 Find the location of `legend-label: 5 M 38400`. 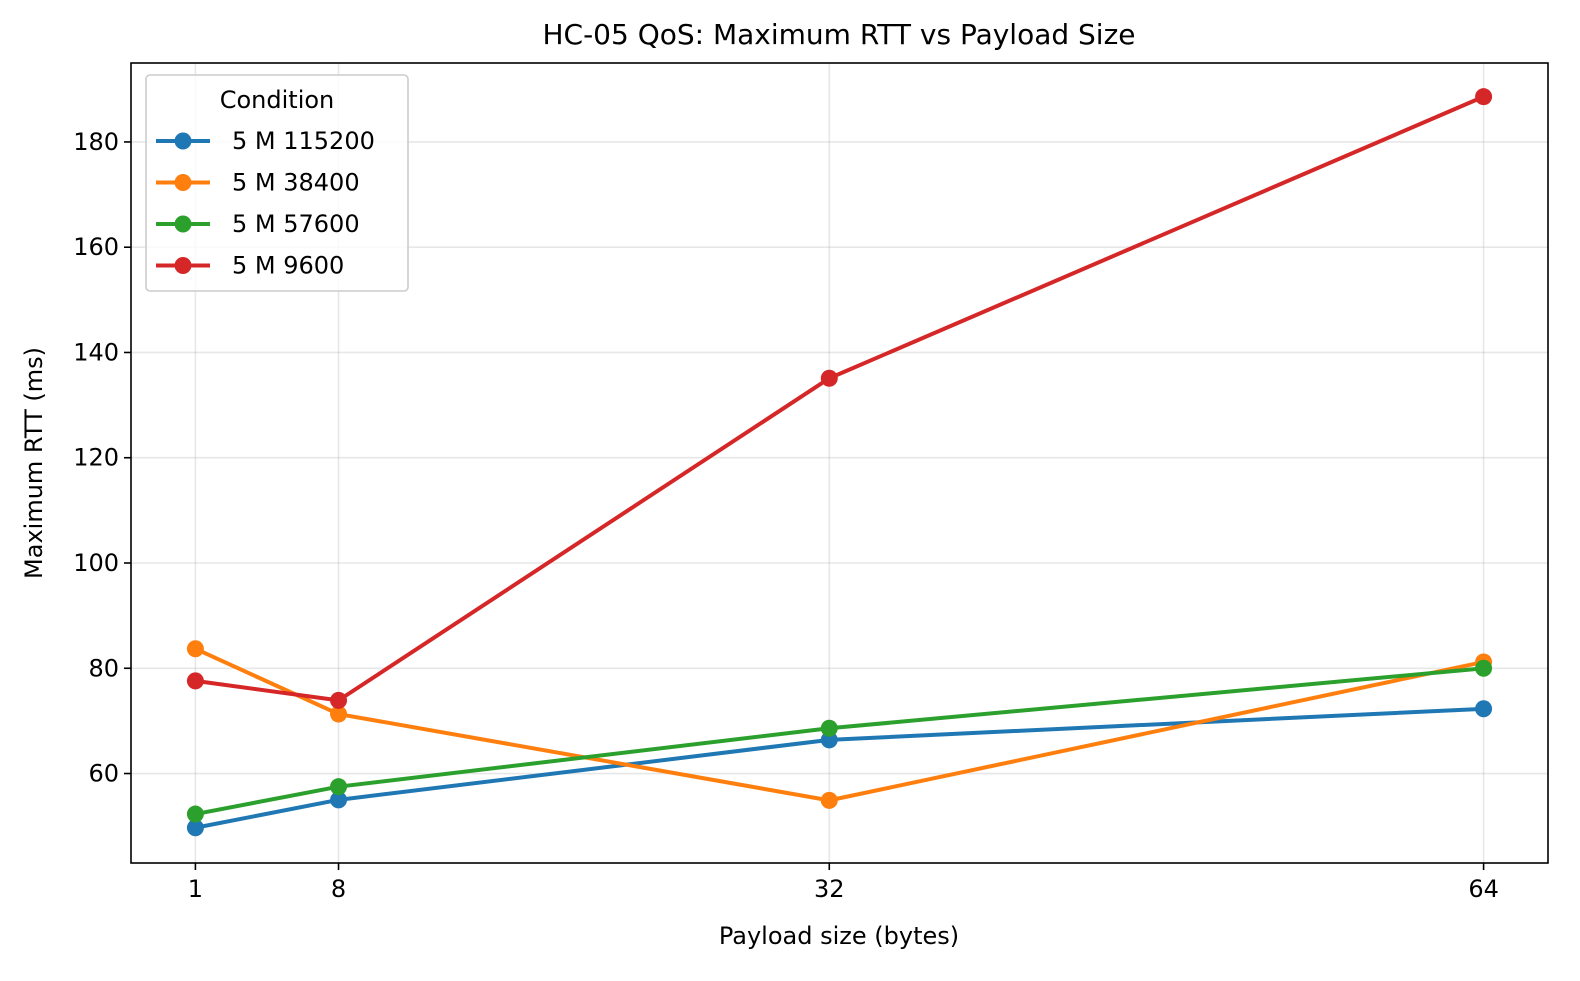

legend-label: 5 M 38400 is located at coordinates (296, 183).